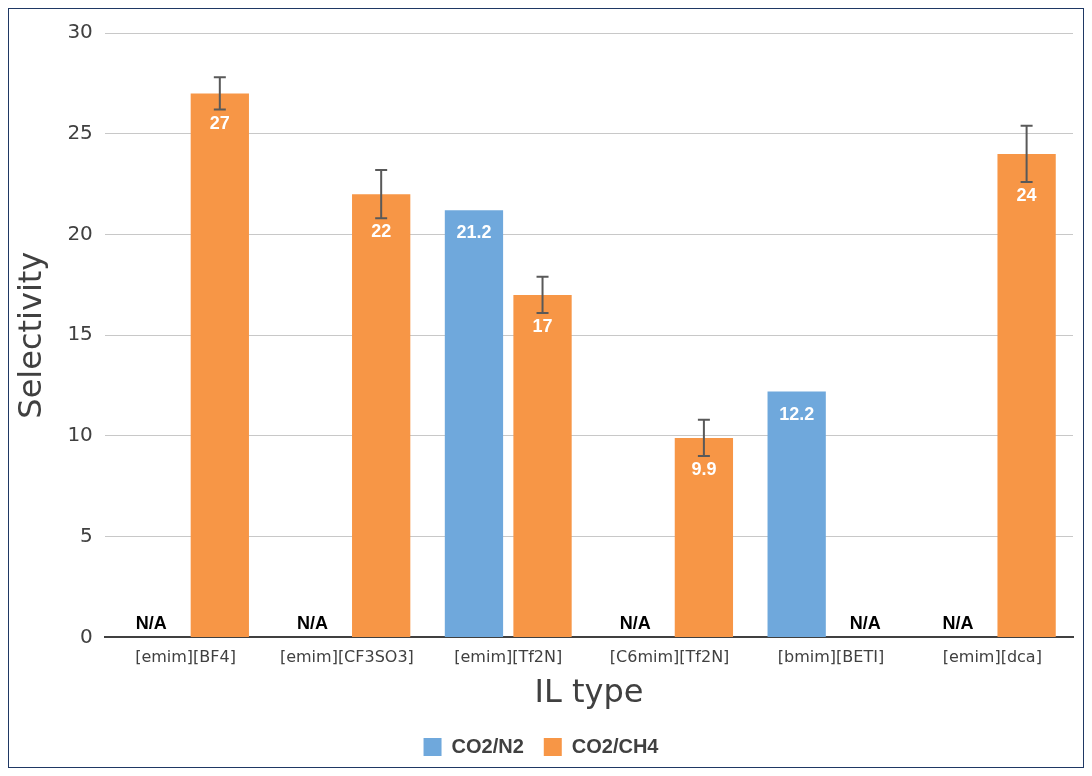  What do you see at coordinates (669, 657) in the screenshot?
I see `x-tick-label: [C6mim][Tf2N]` at bounding box center [669, 657].